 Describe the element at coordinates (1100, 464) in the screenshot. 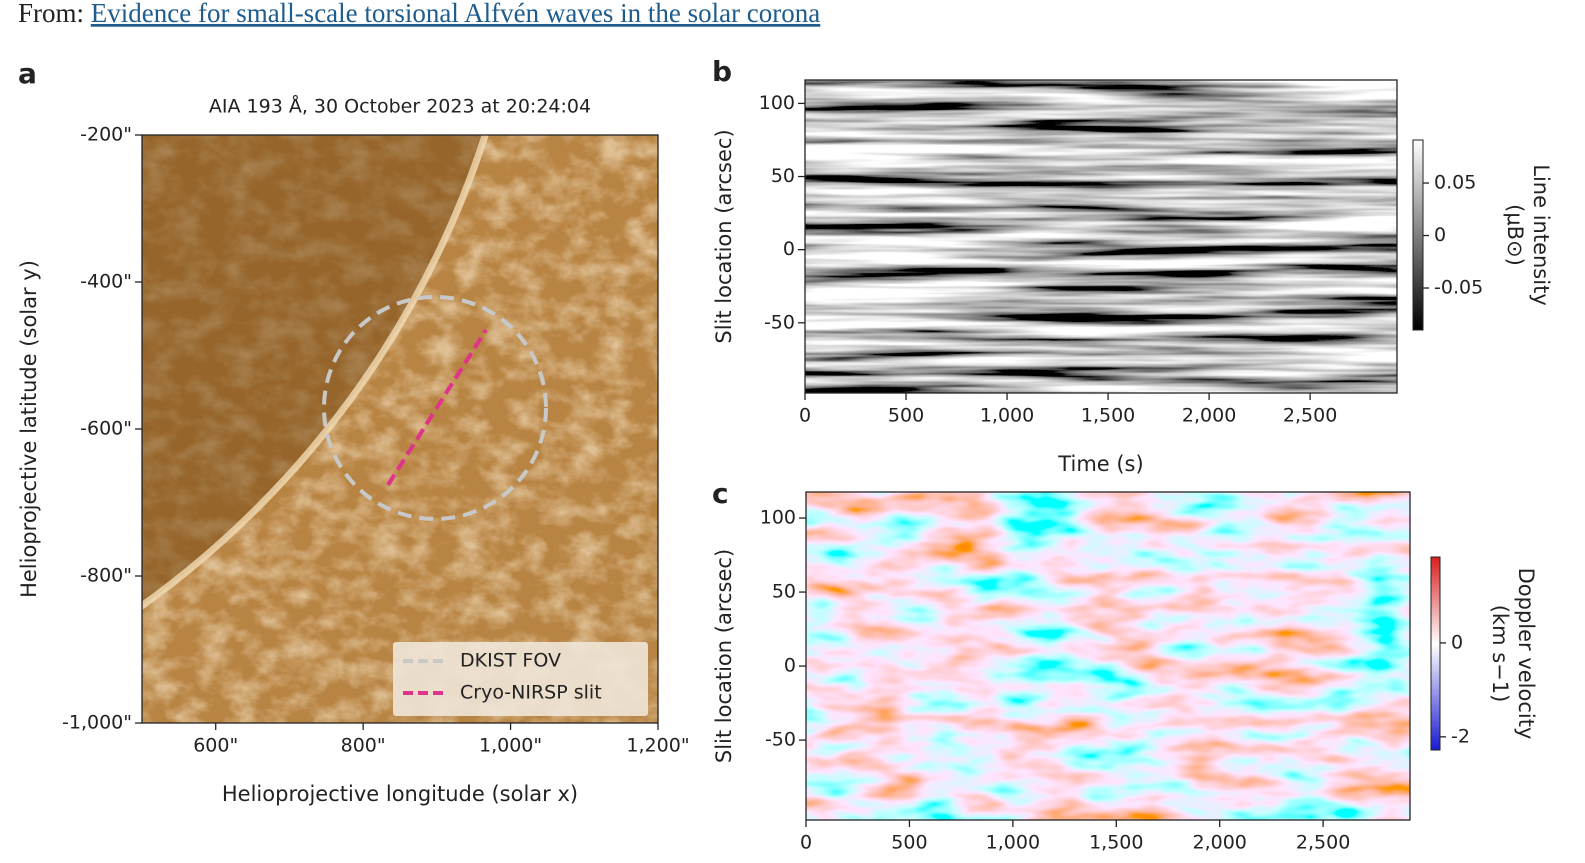

I see `x-axis-label: Time (s)` at that location.